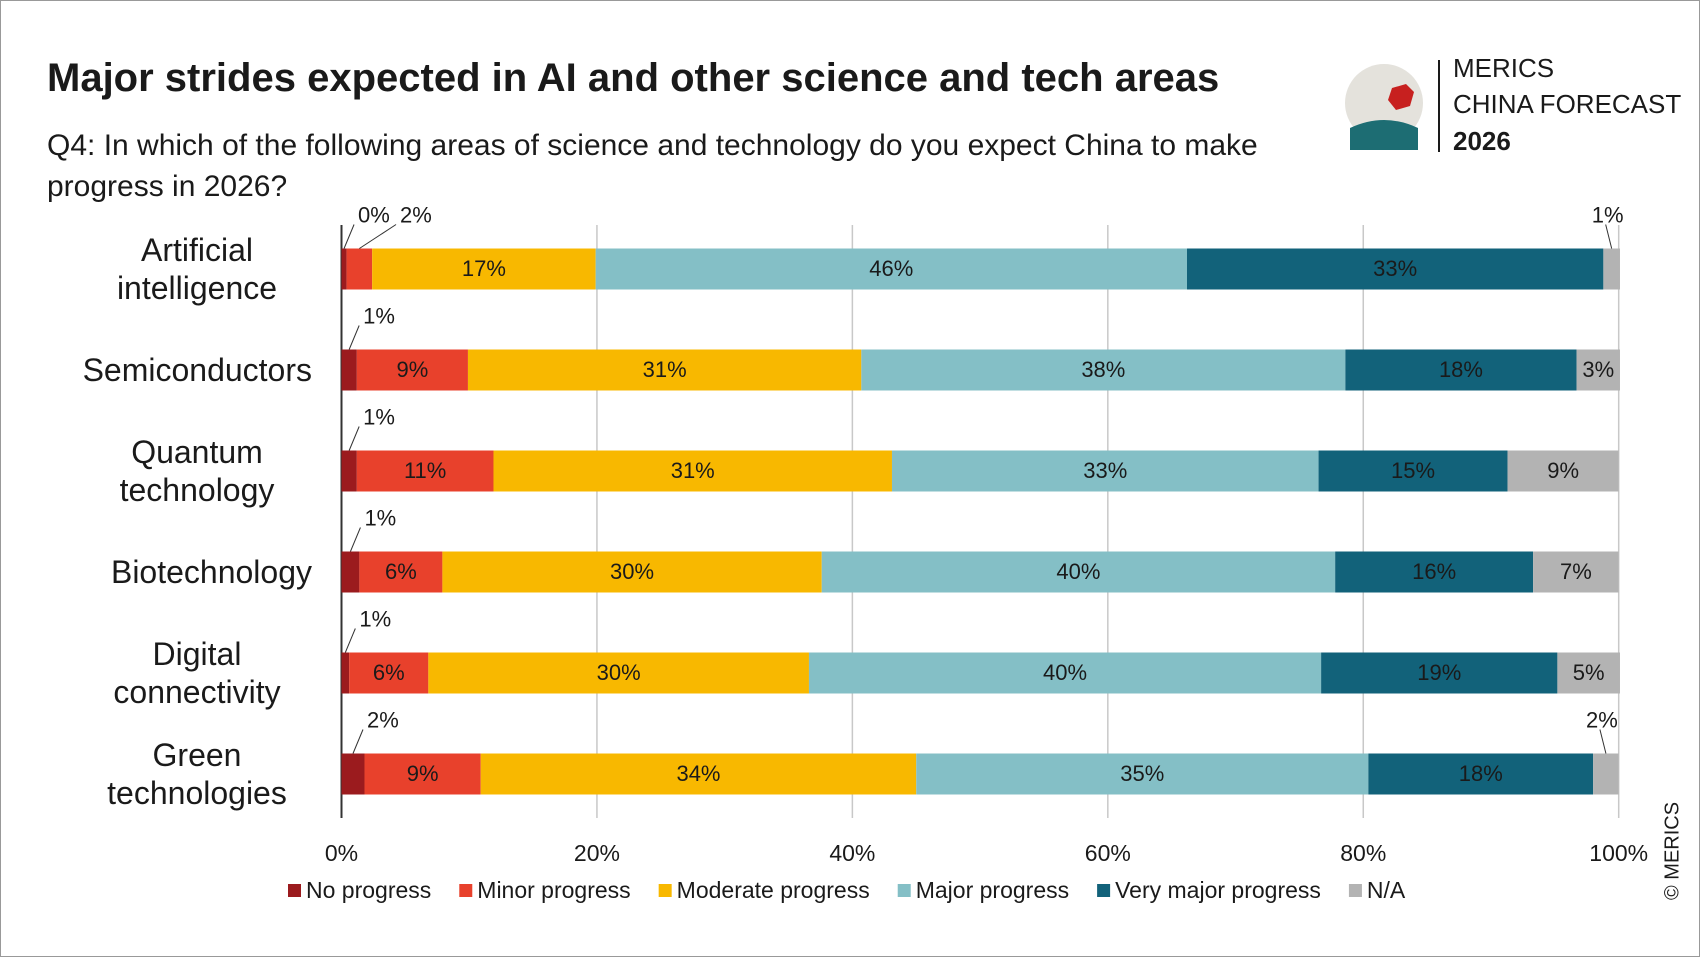  I want to click on x-tick-label: 80%, so click(1363, 853).